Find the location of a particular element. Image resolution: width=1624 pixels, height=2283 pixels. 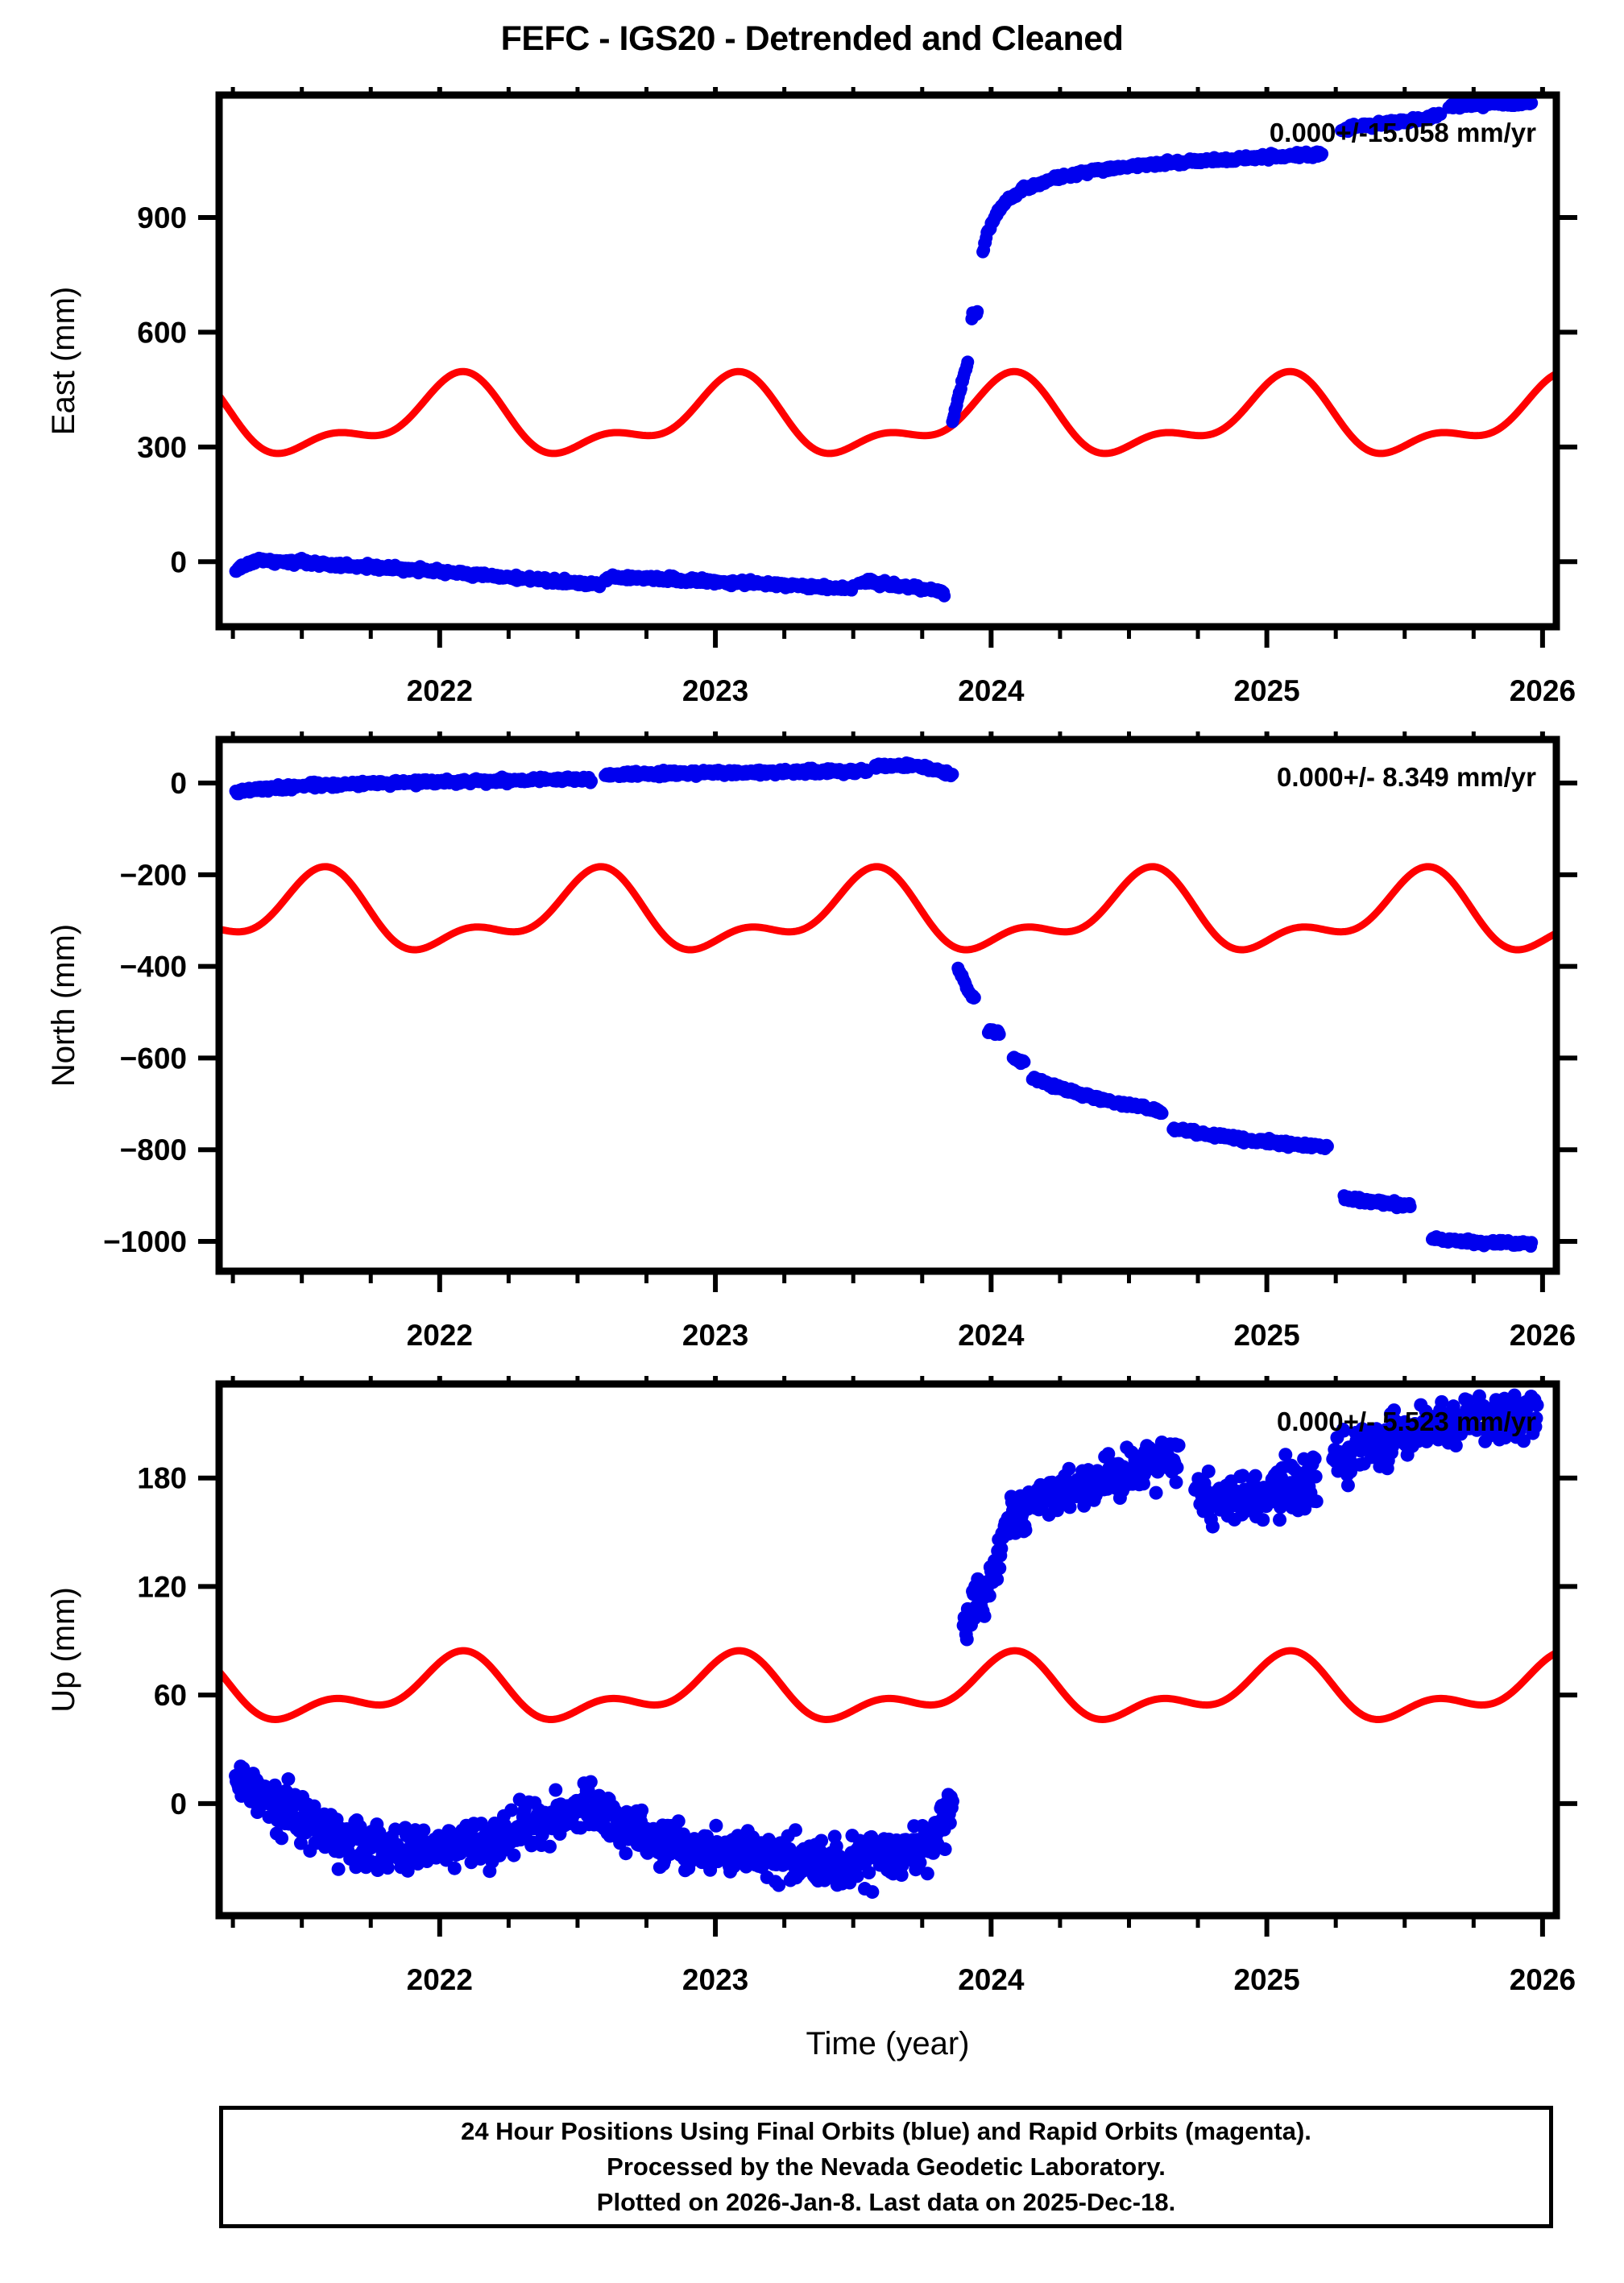

x-tick-label-north-2024: 2024 is located at coordinates (991, 1335).